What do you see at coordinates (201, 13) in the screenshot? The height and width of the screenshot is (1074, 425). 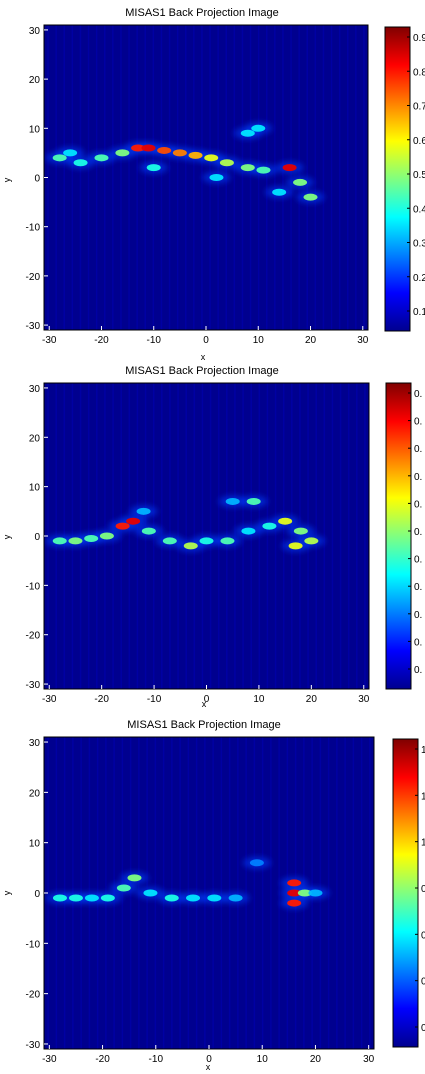 I see `chart-title: MISAS1 Back Projection Image` at bounding box center [201, 13].